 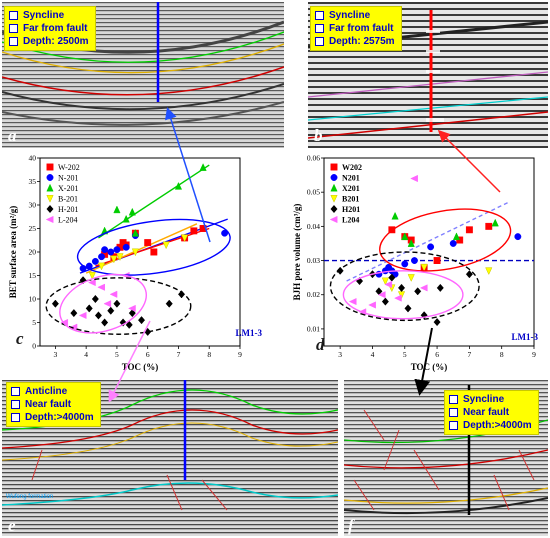 I want to click on panel-letter: f, so click(x=351, y=525).